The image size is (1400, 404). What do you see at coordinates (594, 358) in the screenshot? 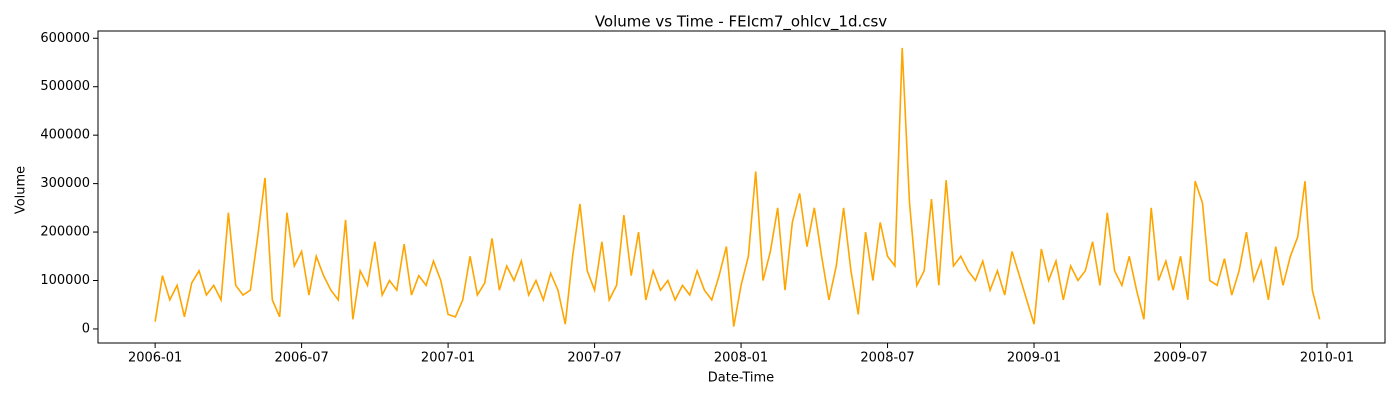
I see `x-tick-label: 2007-07` at bounding box center [594, 358].